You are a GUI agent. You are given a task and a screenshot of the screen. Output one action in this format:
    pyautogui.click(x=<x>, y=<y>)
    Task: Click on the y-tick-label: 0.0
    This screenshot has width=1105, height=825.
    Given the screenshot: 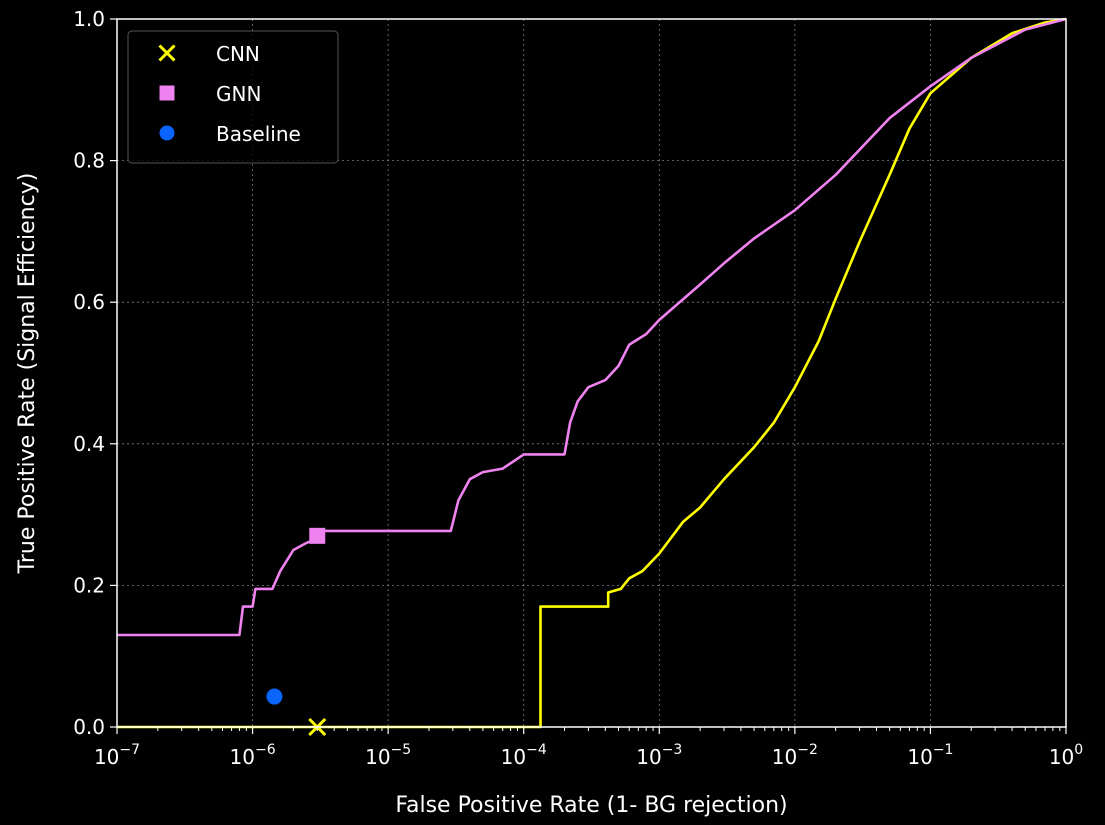 What is the action you would take?
    pyautogui.click(x=89, y=727)
    